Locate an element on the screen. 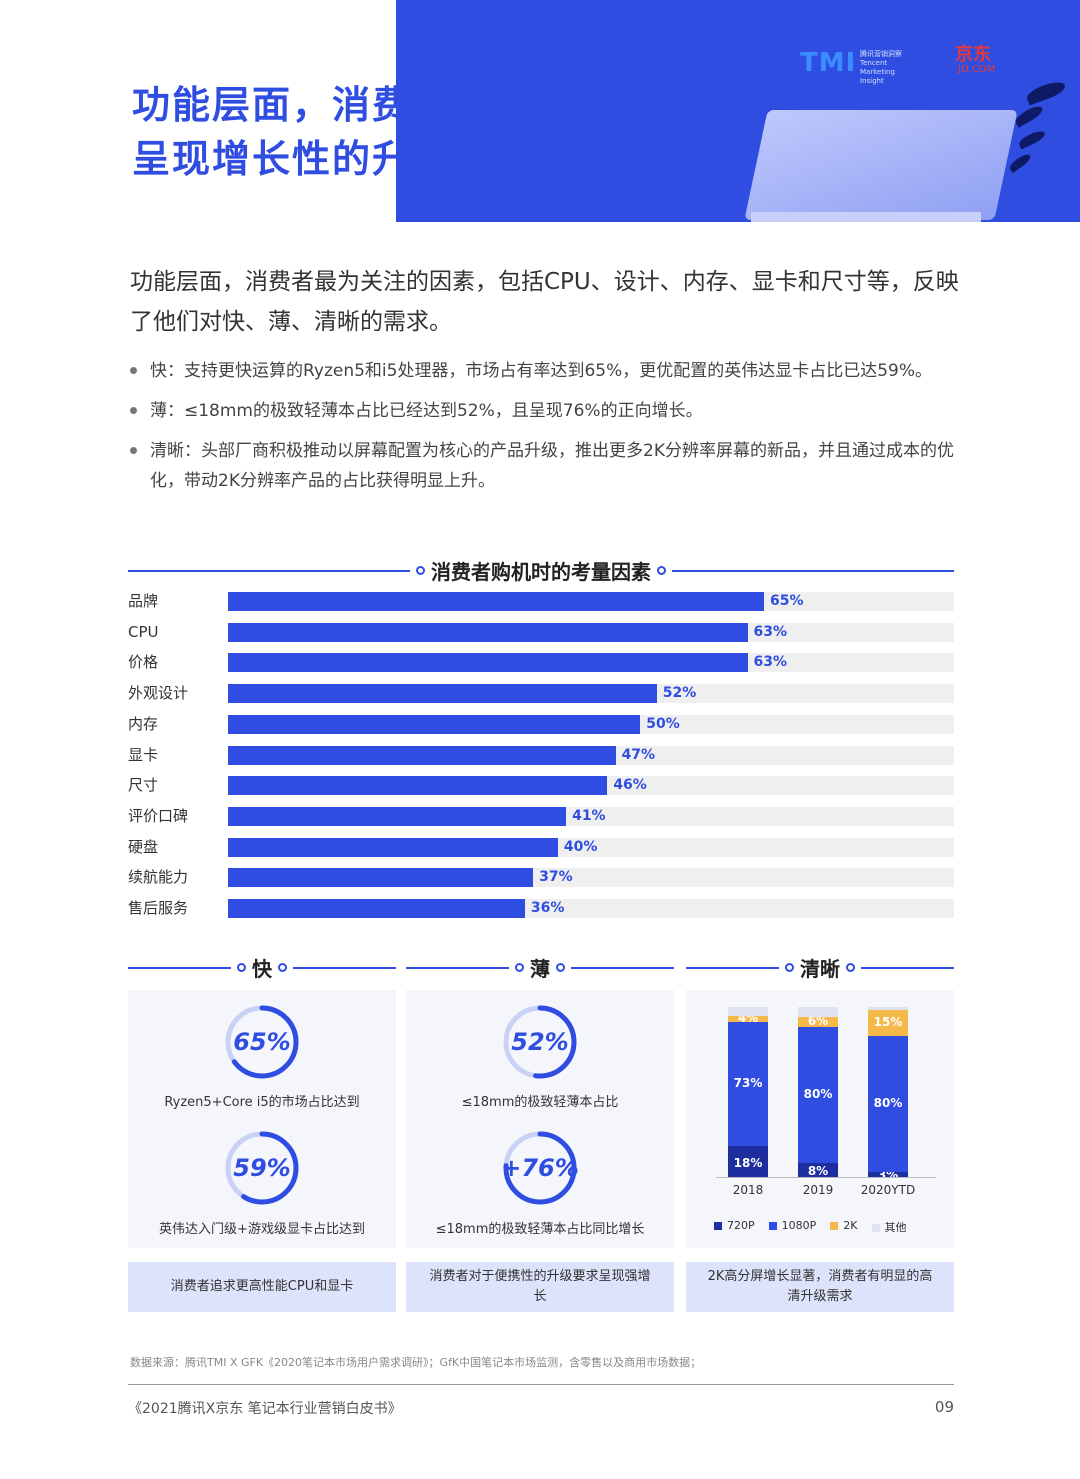  bar-row: 尺寸 46% is located at coordinates (541, 785).